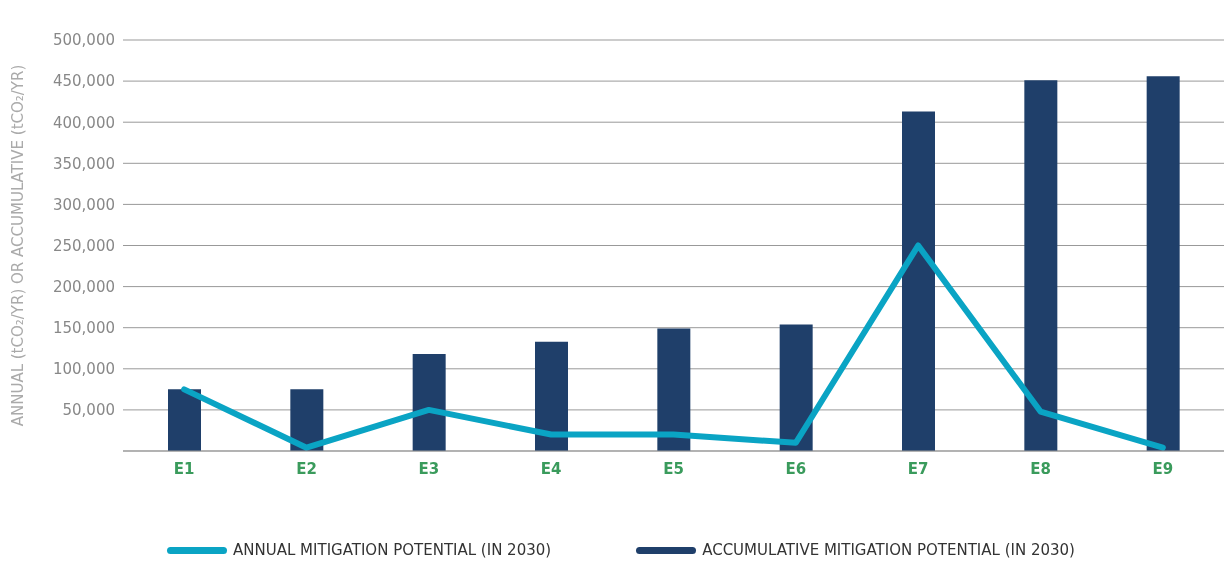  Describe the element at coordinates (83, 40) in the screenshot. I see `y-tick-label: 500,000` at that location.